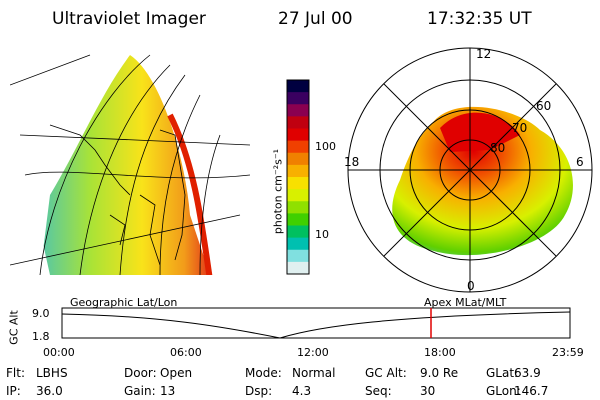 The width and height of the screenshot is (600, 400). Describe the element at coordinates (186, 352) in the screenshot. I see `xtick-0600: 06:00` at that location.